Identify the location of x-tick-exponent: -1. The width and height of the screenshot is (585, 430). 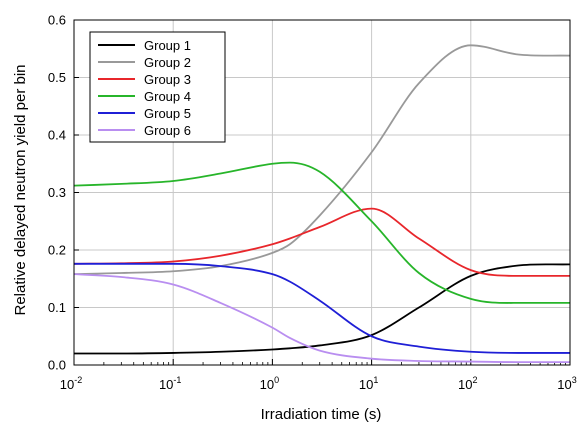
(177, 380).